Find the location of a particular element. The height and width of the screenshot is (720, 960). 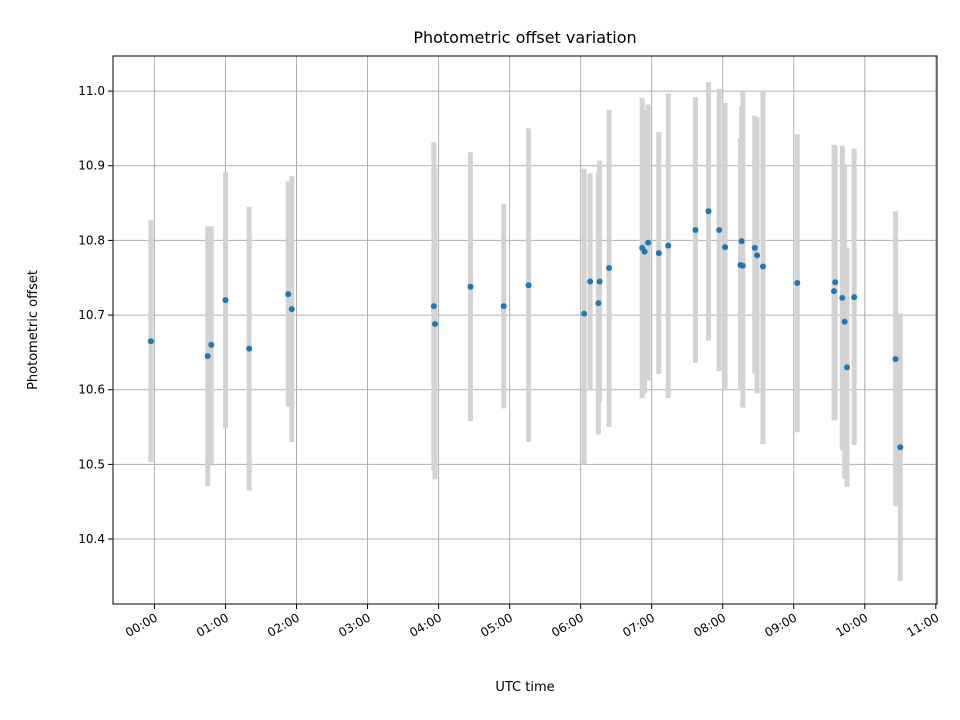

y-tick-label: 10.6 is located at coordinates (91, 390).